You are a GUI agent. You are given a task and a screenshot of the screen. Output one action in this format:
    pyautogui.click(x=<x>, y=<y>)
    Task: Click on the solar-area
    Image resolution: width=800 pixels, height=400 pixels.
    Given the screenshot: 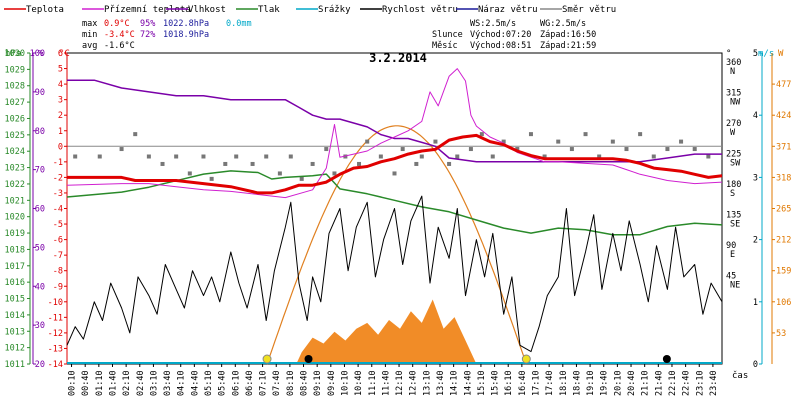 What is the action you would take?
    pyautogui.click(x=394, y=331)
    